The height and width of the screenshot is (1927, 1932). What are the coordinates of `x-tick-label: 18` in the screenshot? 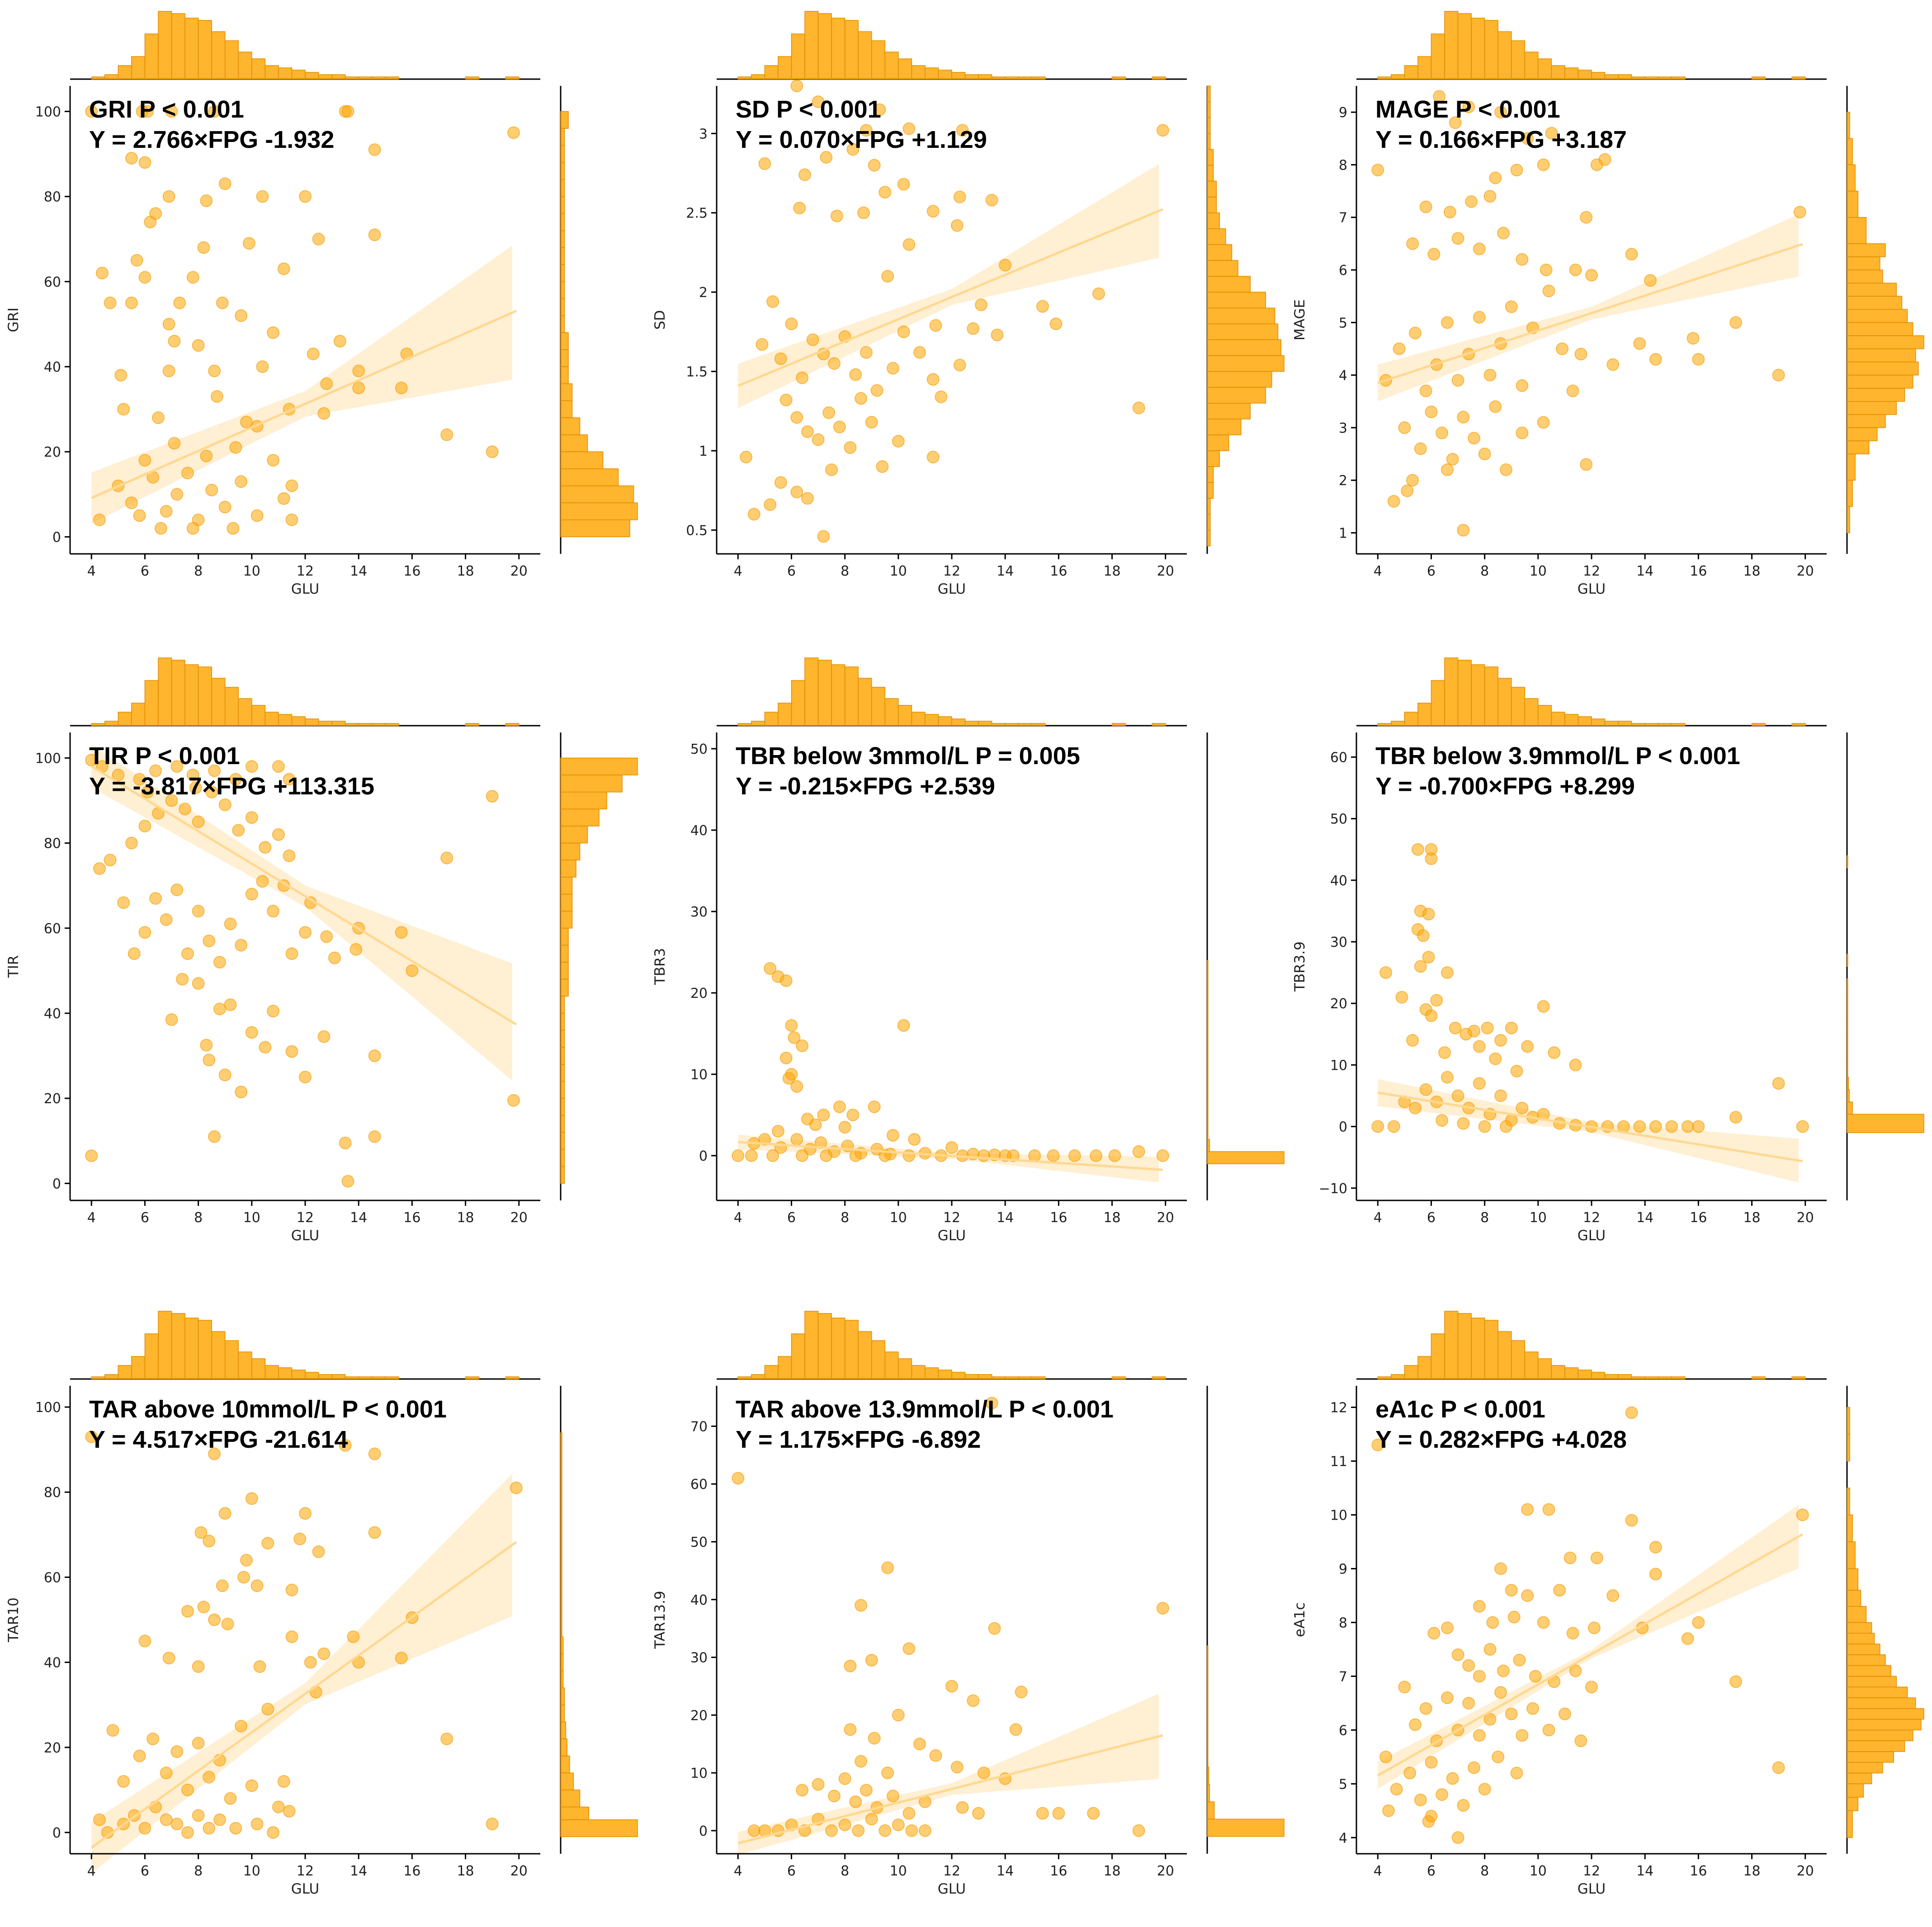 It's located at (1751, 1218).